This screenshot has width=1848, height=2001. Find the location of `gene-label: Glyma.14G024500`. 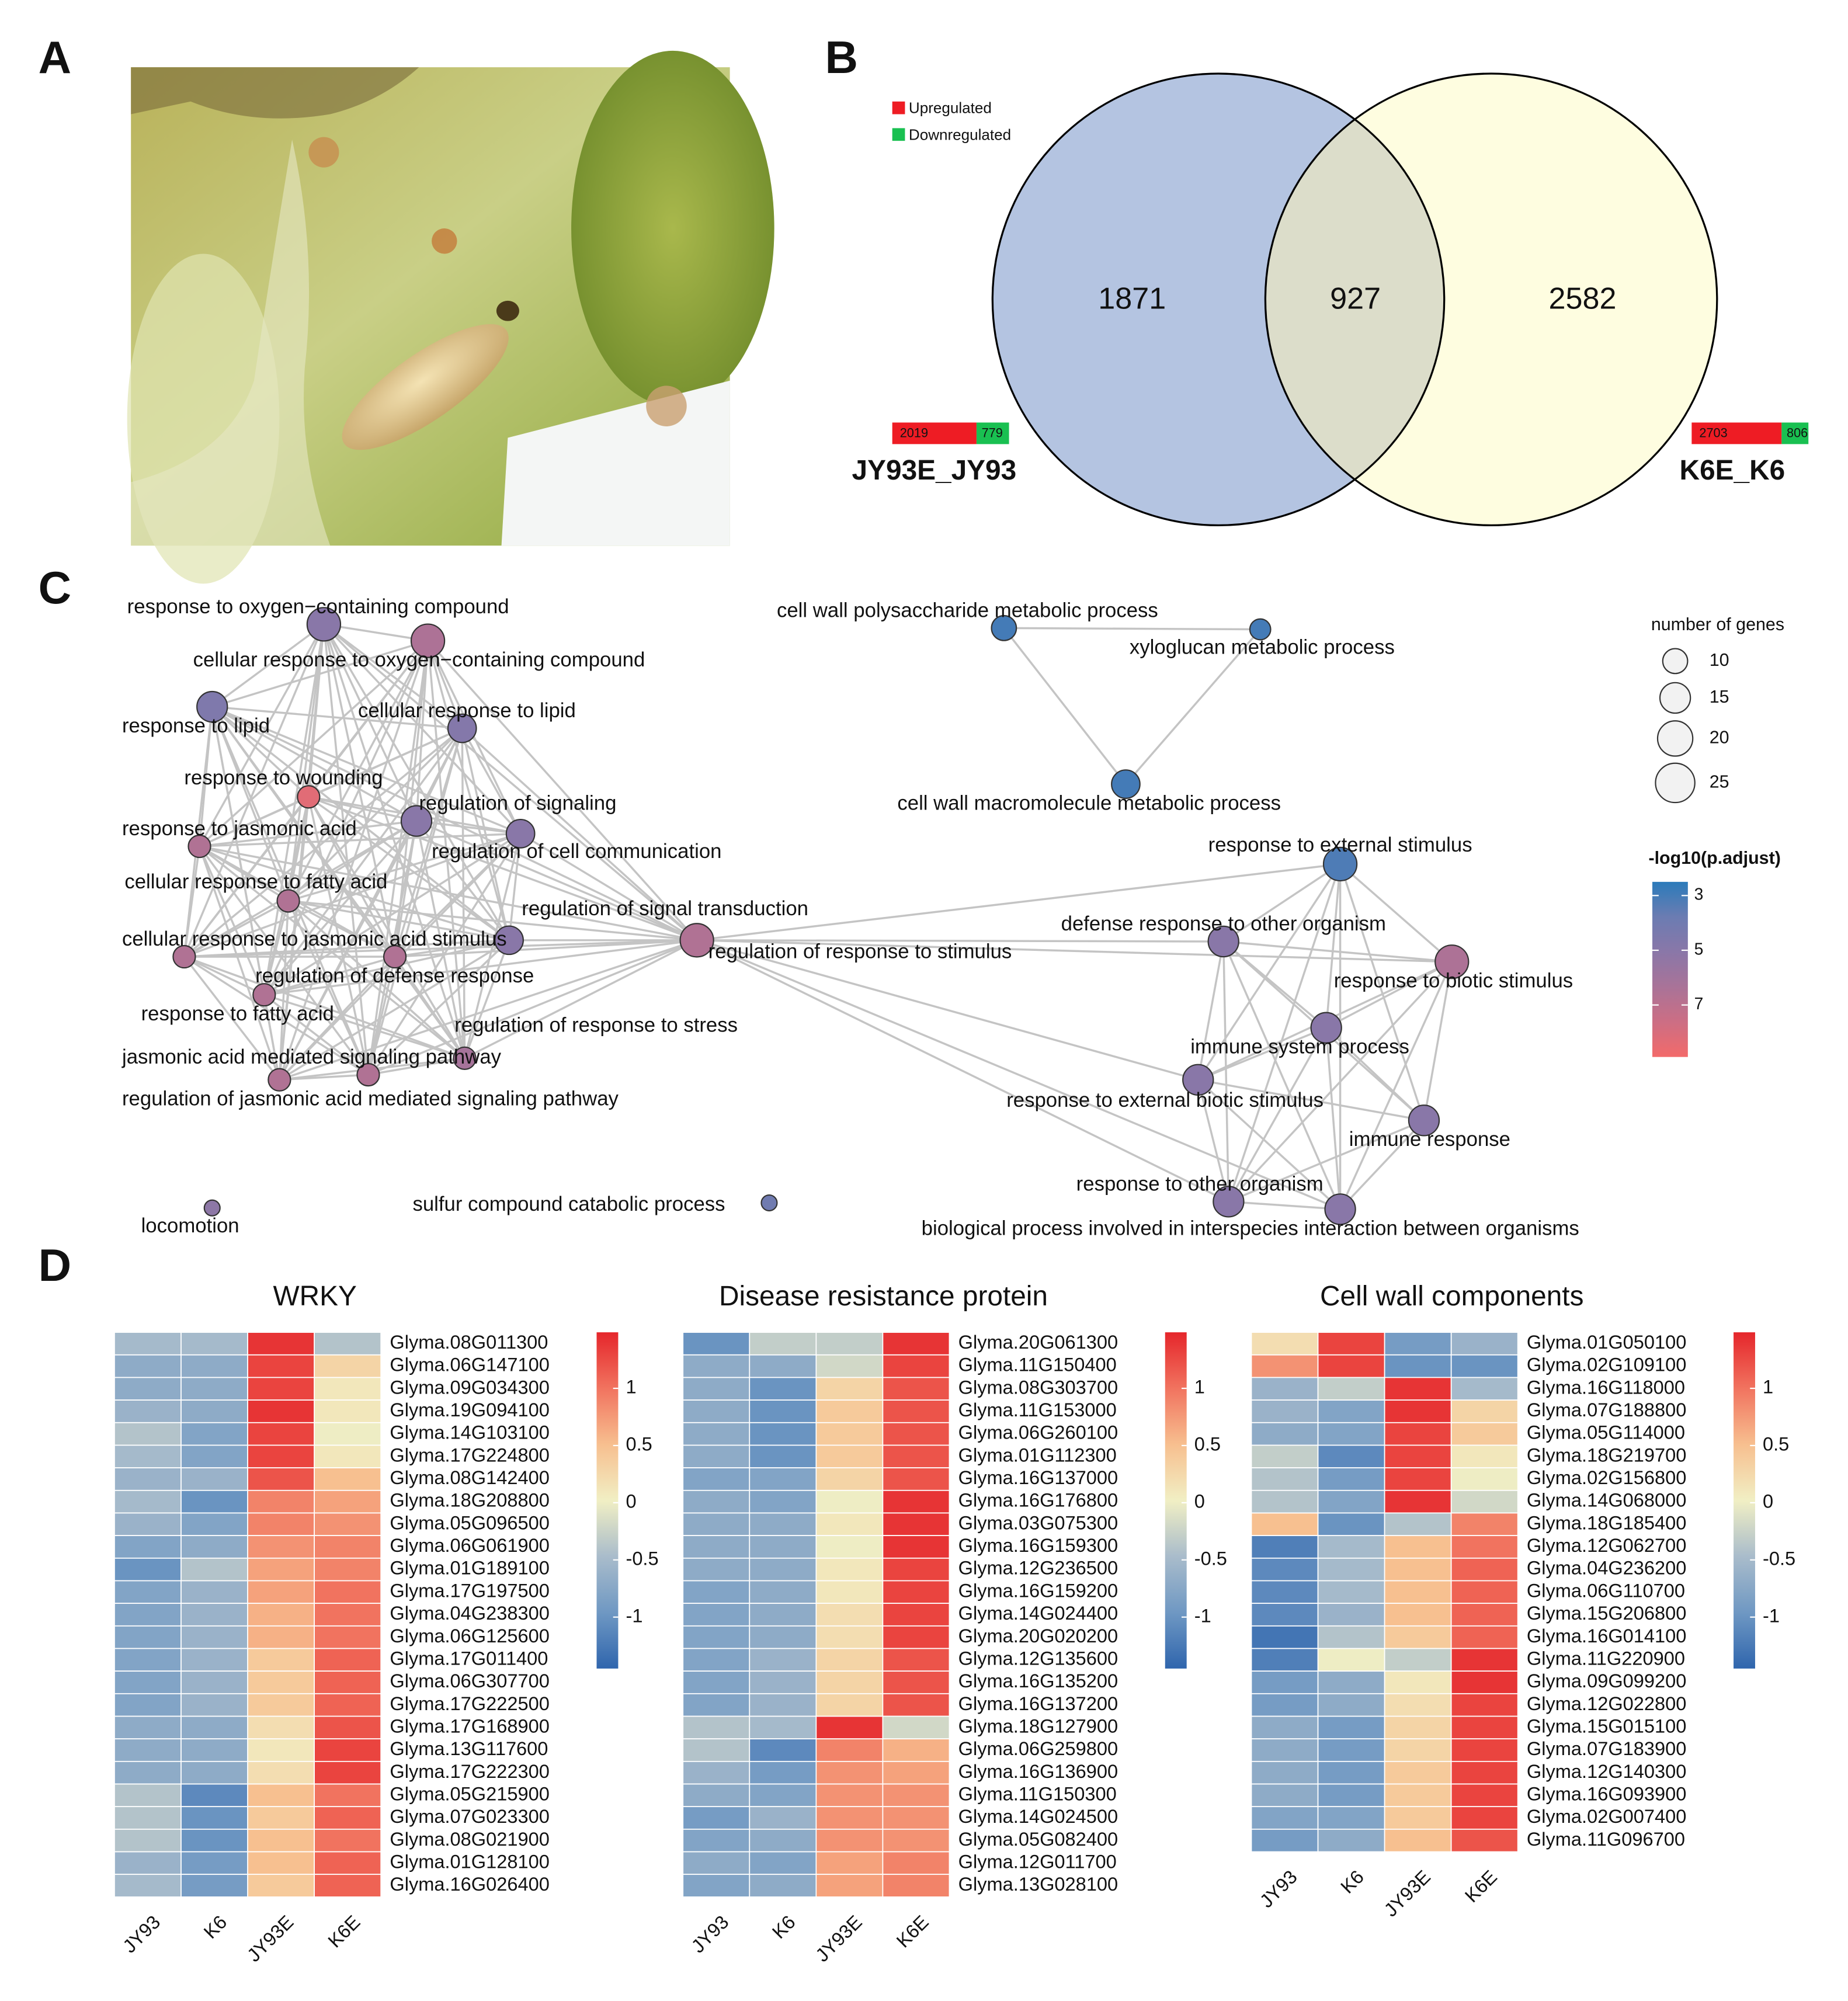

gene-label: Glyma.14G024500 is located at coordinates (1038, 1816).